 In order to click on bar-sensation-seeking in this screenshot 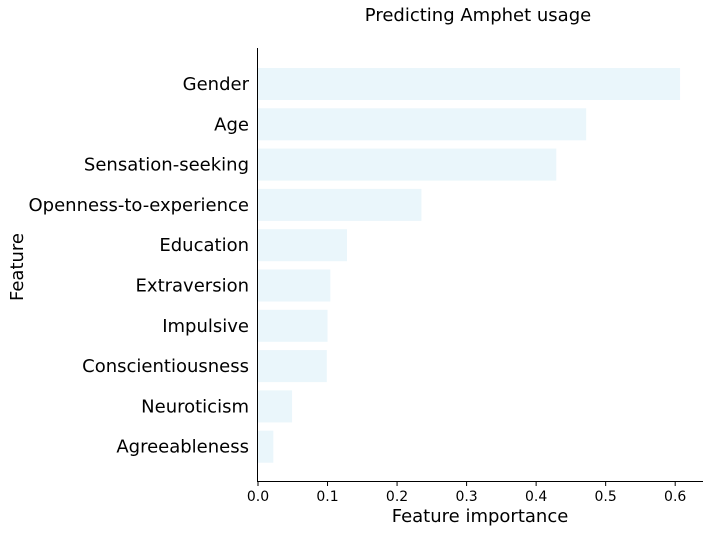, I will do `click(407, 164)`.